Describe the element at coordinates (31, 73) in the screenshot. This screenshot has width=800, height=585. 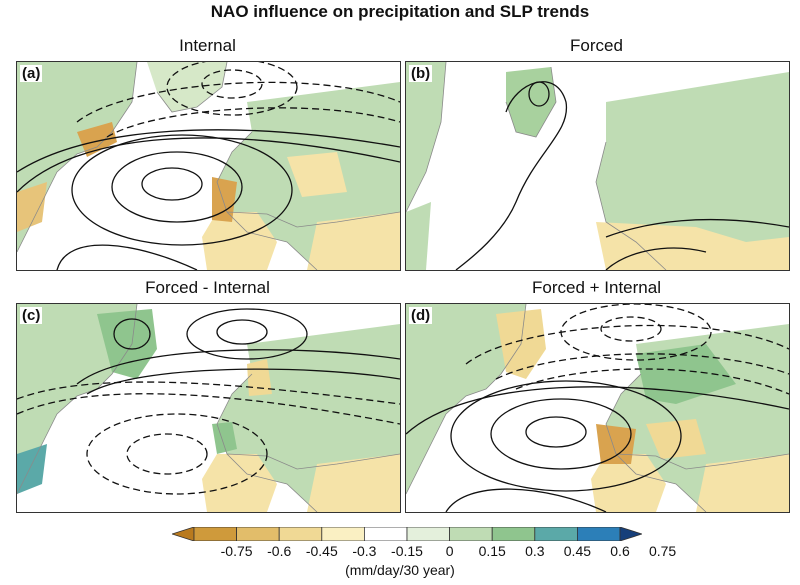
I see `panel-a-label: (a)` at that location.